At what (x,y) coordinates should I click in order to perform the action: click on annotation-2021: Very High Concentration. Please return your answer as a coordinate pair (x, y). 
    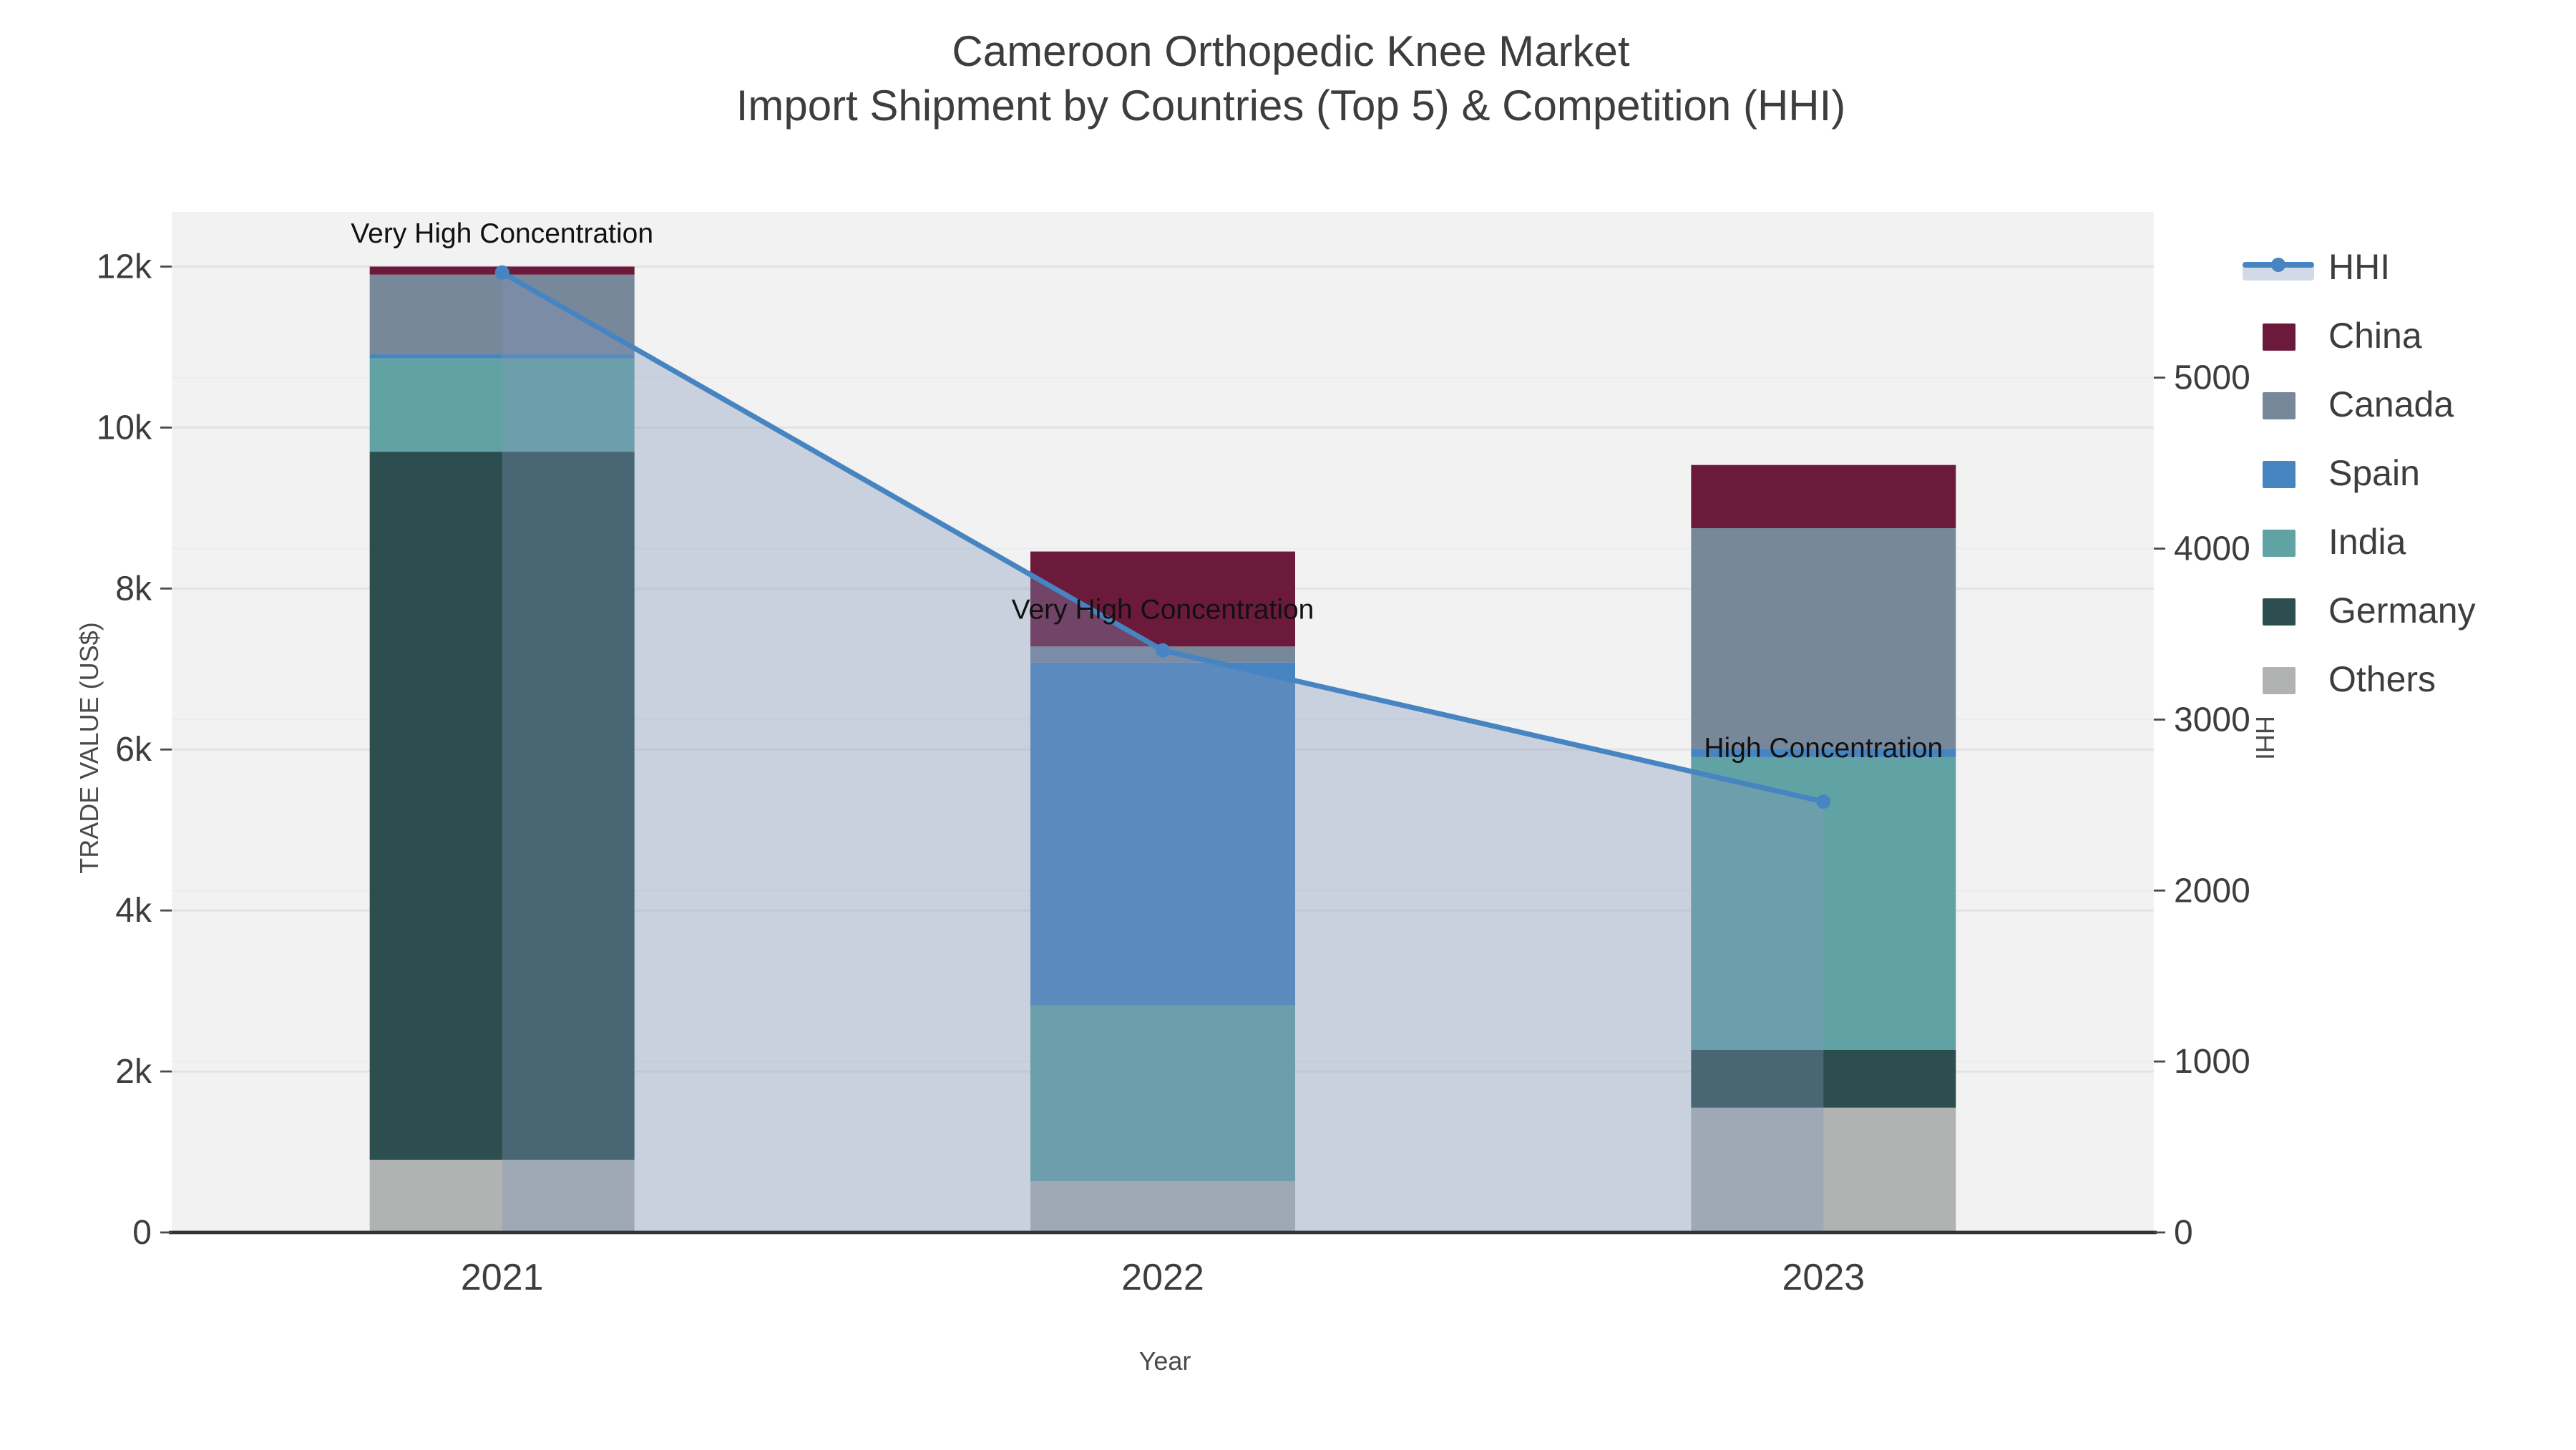
    Looking at the image, I should click on (502, 233).